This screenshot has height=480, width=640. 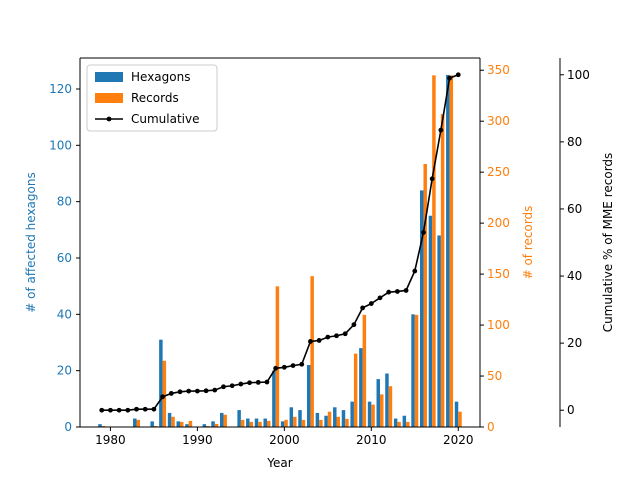 I want to click on x-tick-label: 1980, so click(x=110, y=440).